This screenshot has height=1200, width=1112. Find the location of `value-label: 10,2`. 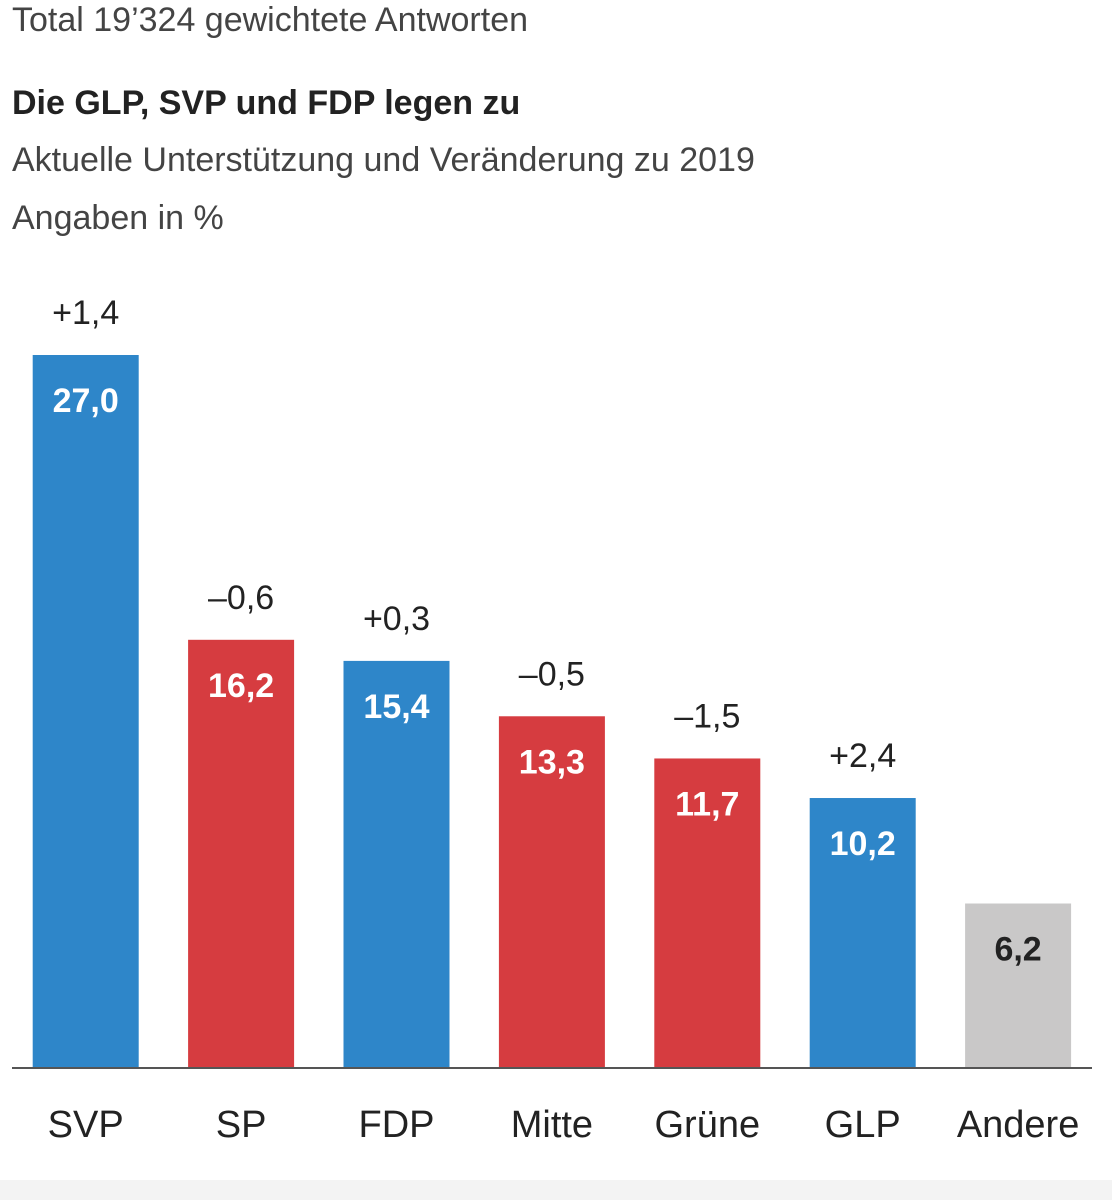

value-label: 10,2 is located at coordinates (863, 844).